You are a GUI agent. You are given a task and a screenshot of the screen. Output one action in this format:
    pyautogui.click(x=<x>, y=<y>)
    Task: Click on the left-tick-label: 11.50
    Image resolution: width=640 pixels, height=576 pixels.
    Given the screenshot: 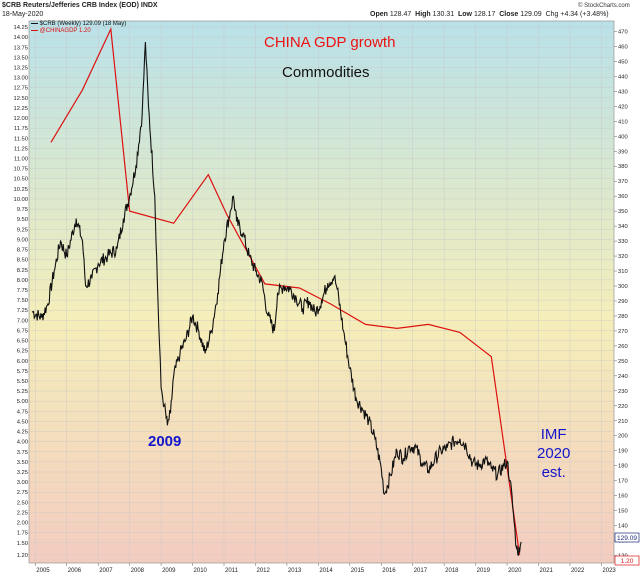 What is the action you would take?
    pyautogui.click(x=21, y=139)
    